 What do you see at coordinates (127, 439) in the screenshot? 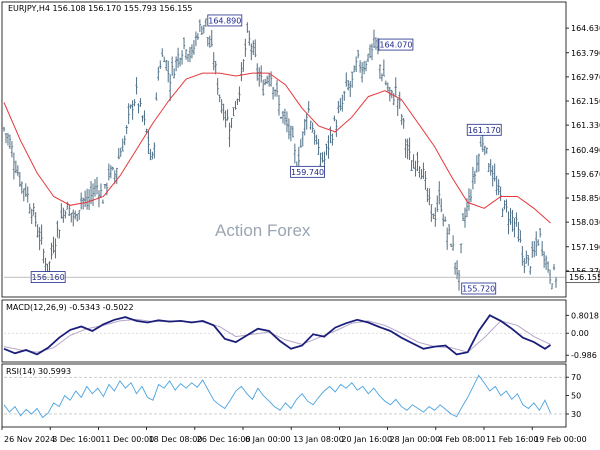
I see `time-tick-label: 11 Dec 00:00` at bounding box center [127, 439].